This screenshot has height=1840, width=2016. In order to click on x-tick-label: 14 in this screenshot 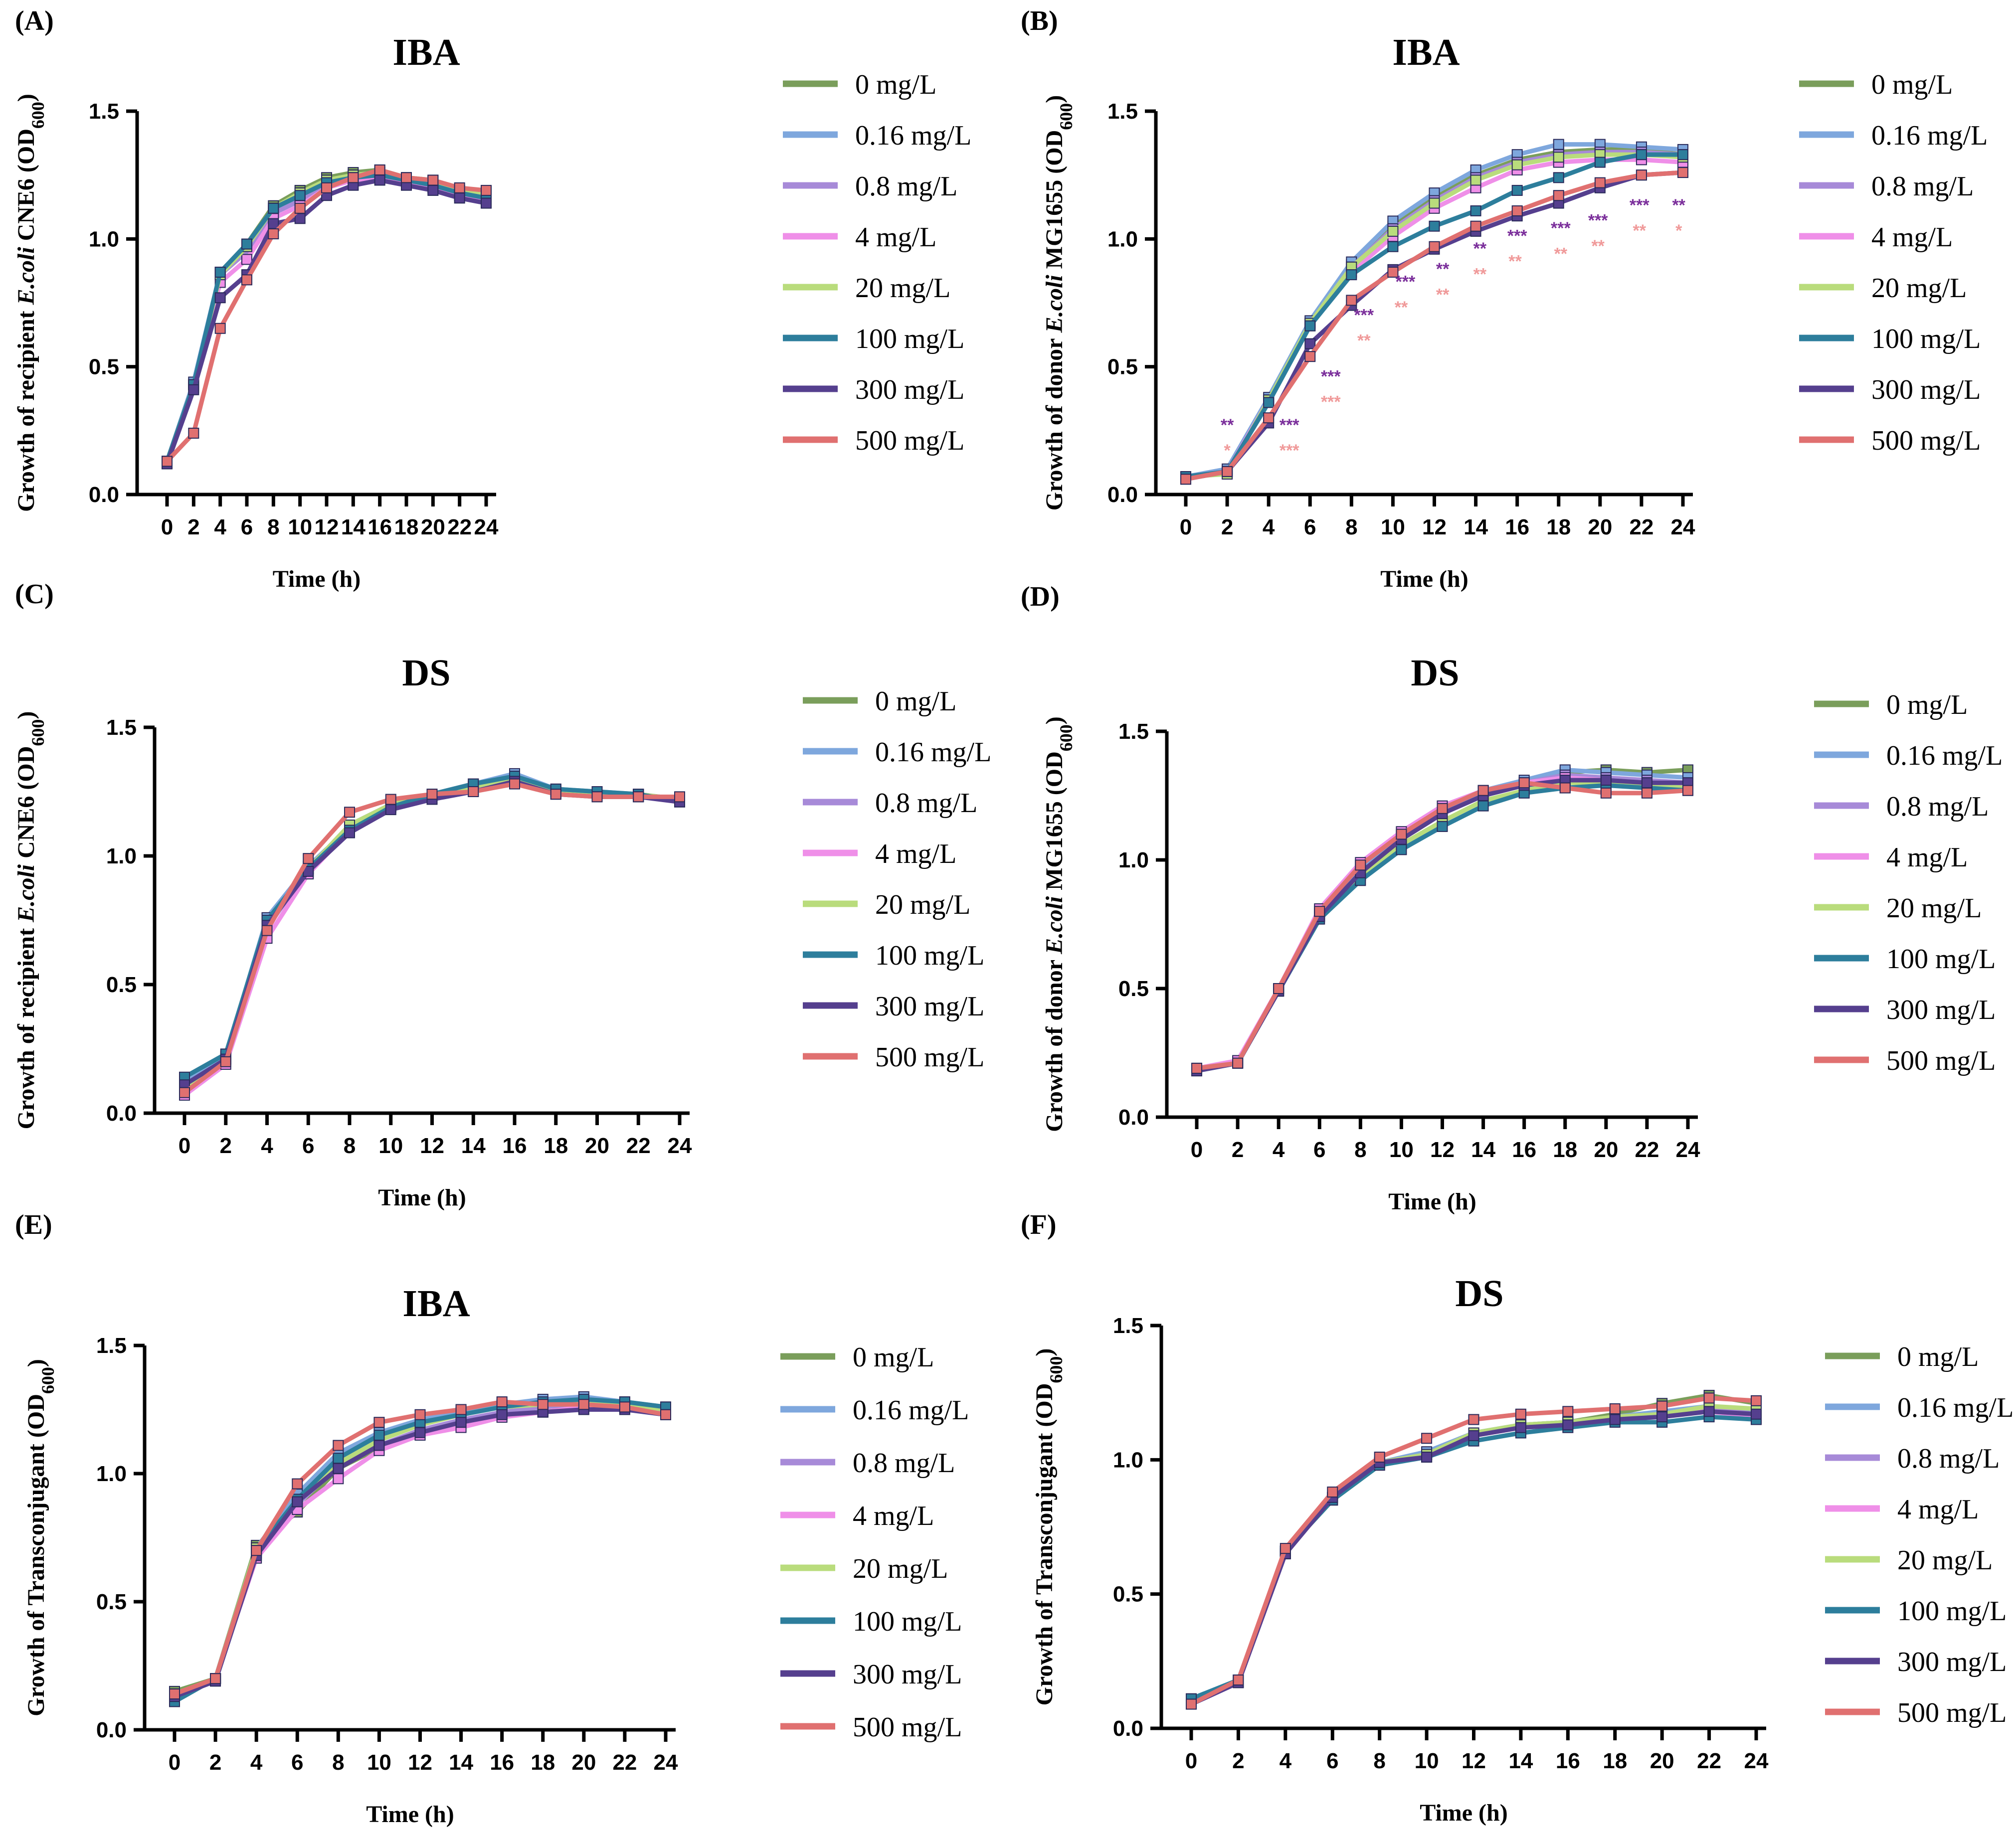, I will do `click(474, 1146)`.